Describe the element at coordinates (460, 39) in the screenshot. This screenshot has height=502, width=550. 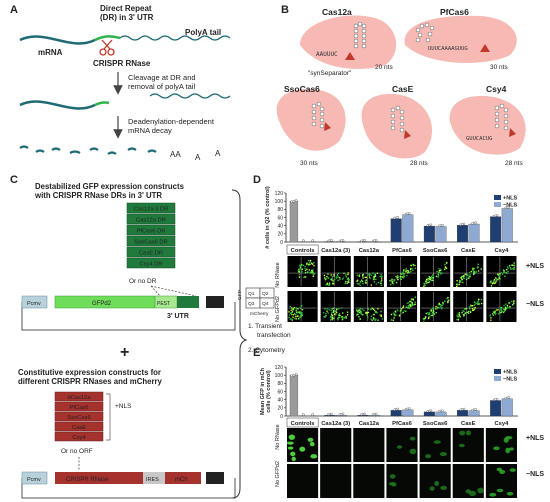
I see `rnase-structure-pfcas6: PfCas6 UUUCAAAAGUUG 30 nts` at that location.